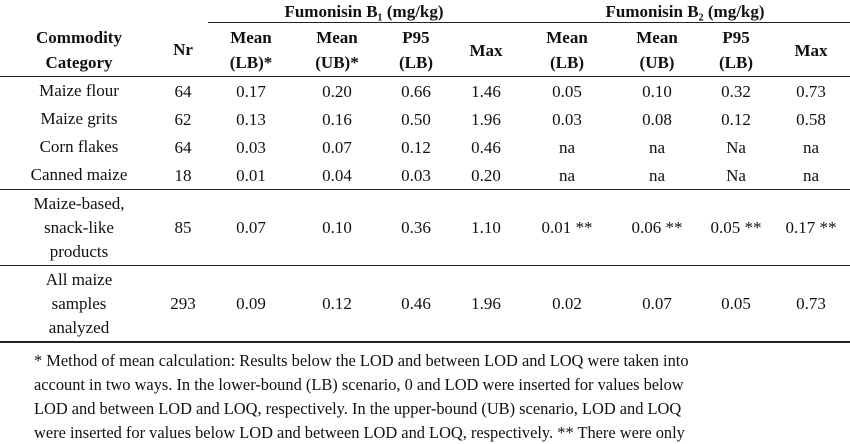 The height and width of the screenshot is (444, 850). I want to click on cell-nr: 85, so click(183, 227).